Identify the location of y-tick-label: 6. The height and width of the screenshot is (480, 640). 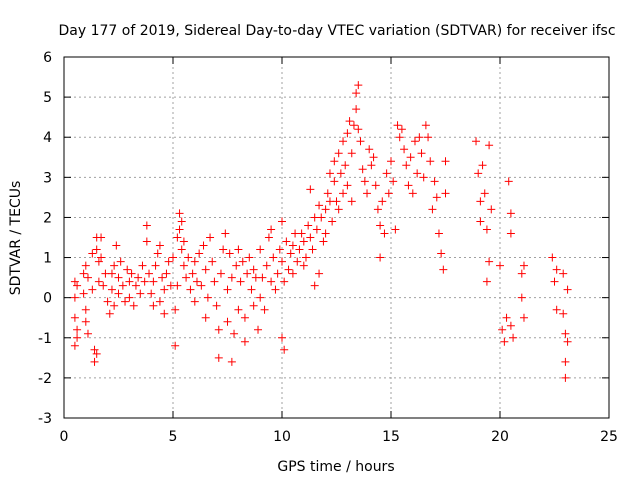
(47, 58).